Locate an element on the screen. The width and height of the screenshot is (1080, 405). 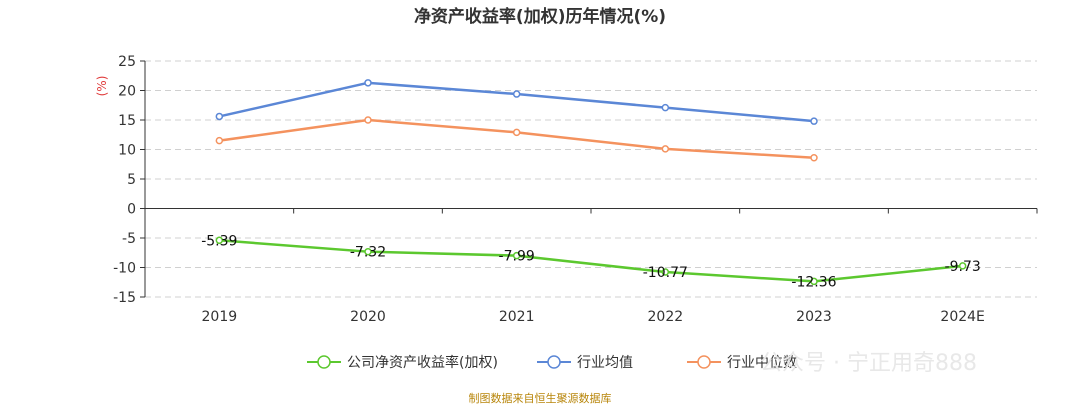
x-tick-label: 2024E is located at coordinates (962, 317).